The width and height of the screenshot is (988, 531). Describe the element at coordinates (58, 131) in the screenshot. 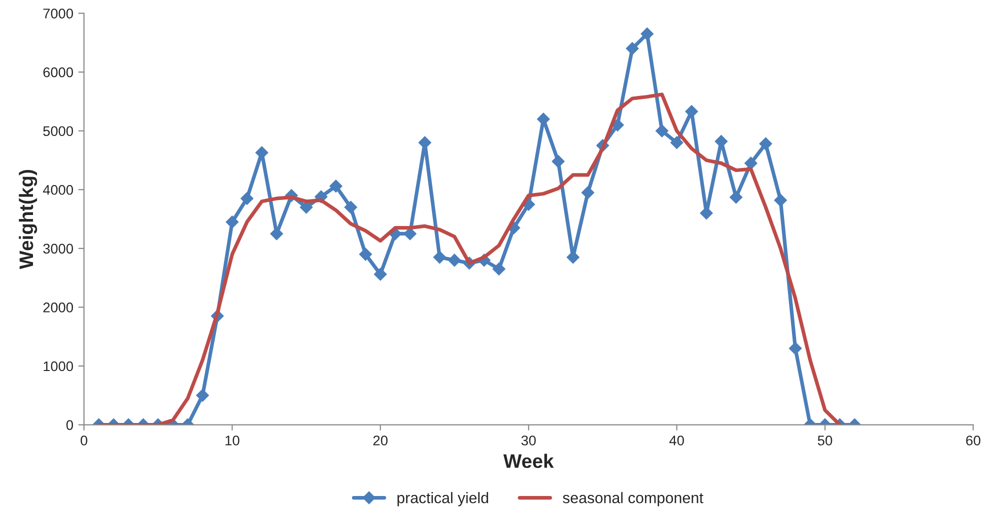

I see `y-tick-label: 5000` at that location.